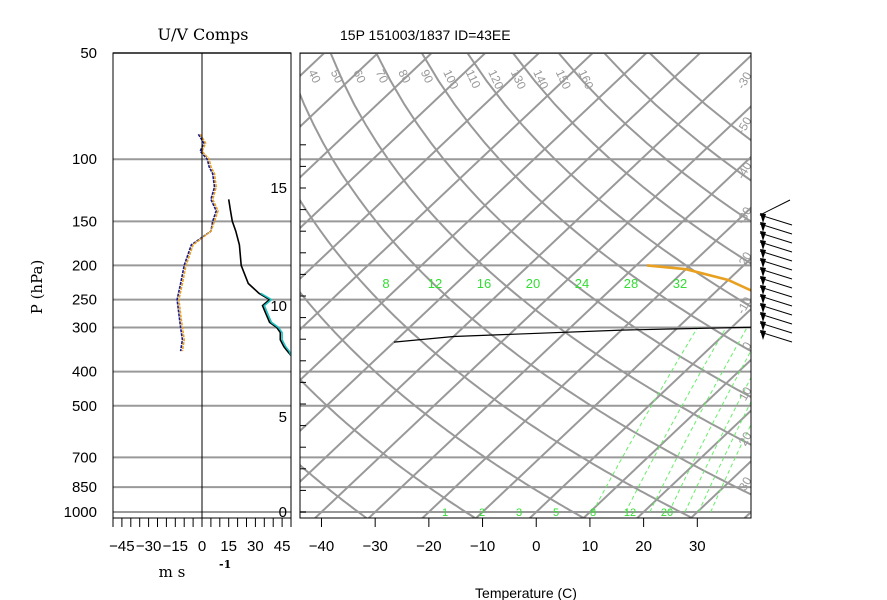 The width and height of the screenshot is (887, 600). Describe the element at coordinates (536, 546) in the screenshot. I see `skewt-tick-label: 0` at that location.